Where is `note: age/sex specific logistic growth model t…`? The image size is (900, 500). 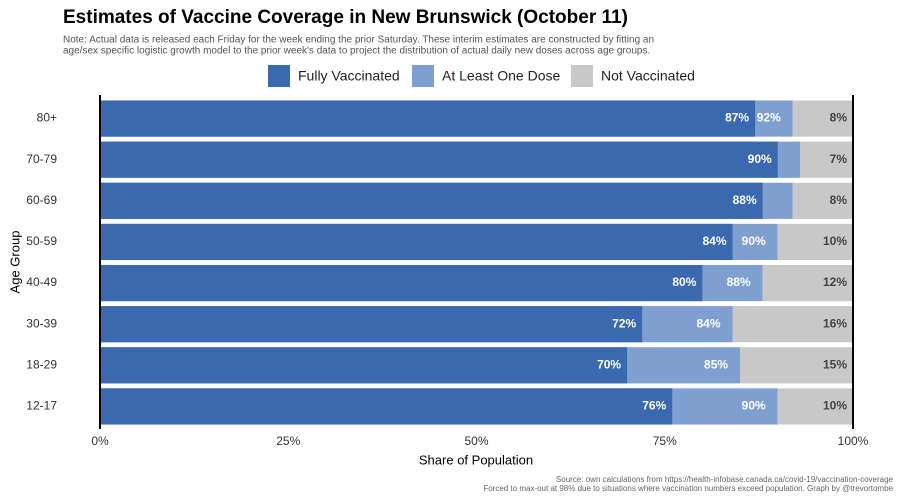 note: age/sex specific logistic growth model t… is located at coordinates (356, 51).